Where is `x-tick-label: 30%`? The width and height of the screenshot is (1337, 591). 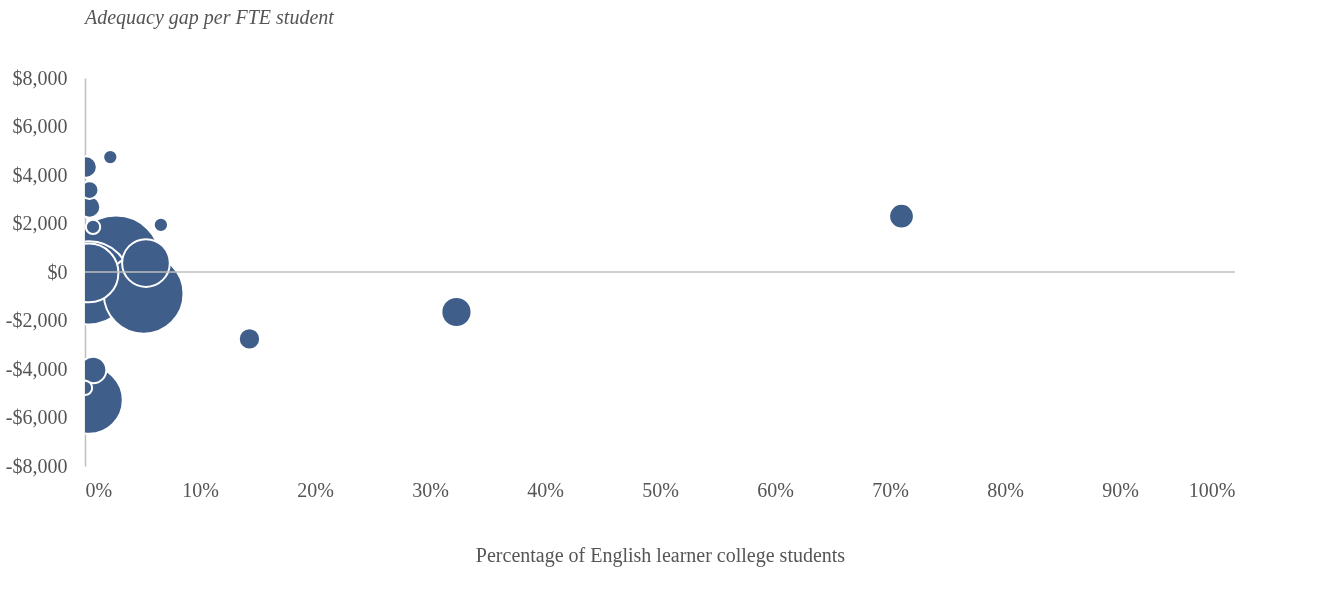
x-tick-label: 30% is located at coordinates (430, 489).